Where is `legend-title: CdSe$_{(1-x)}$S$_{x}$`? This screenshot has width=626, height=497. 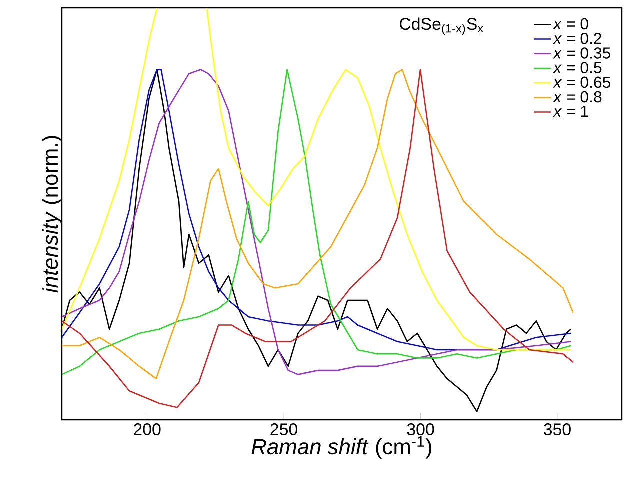 legend-title: CdSe$_{(1-x)}$S$_{x}$ is located at coordinates (442, 27).